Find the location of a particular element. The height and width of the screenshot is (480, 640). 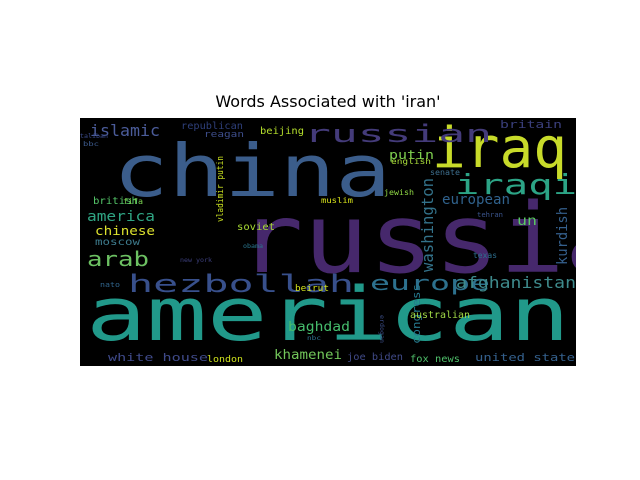

word-english: english is located at coordinates (411, 161).